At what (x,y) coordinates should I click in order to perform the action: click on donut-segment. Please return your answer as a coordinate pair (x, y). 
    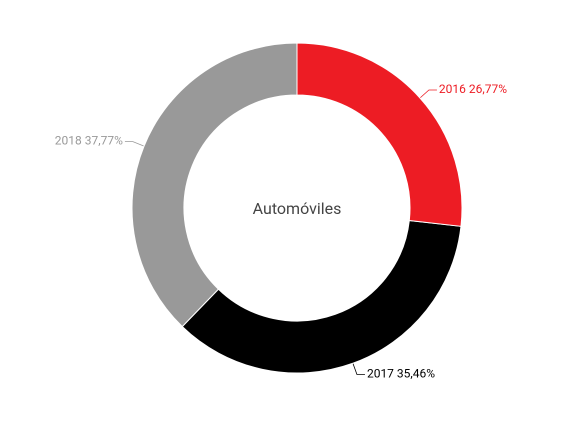
    Looking at the image, I should click on (379, 134).